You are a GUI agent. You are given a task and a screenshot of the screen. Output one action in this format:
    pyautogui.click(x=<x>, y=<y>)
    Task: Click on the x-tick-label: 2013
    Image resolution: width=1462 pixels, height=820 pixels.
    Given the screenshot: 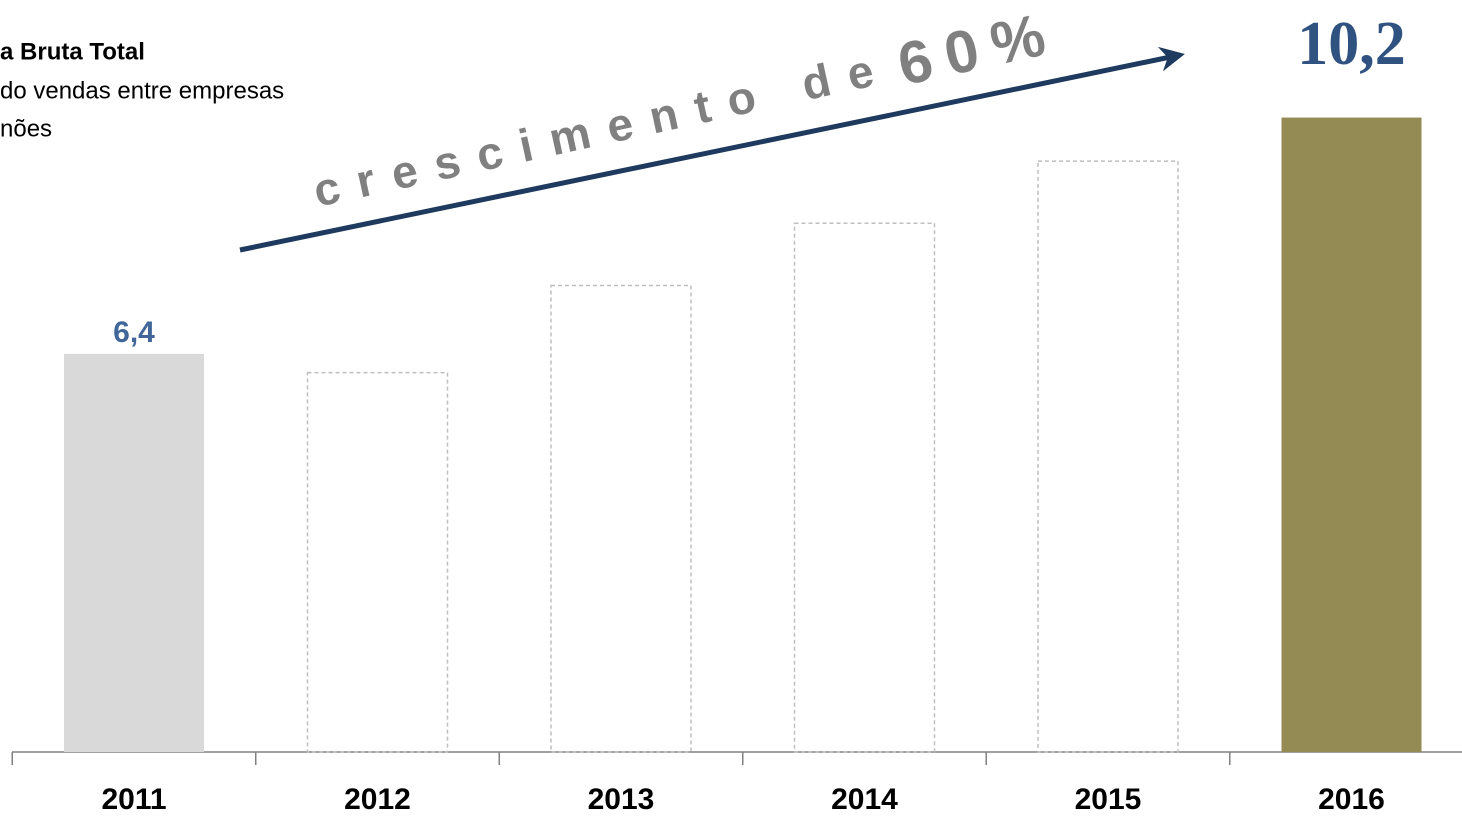 What is the action you would take?
    pyautogui.click(x=621, y=799)
    